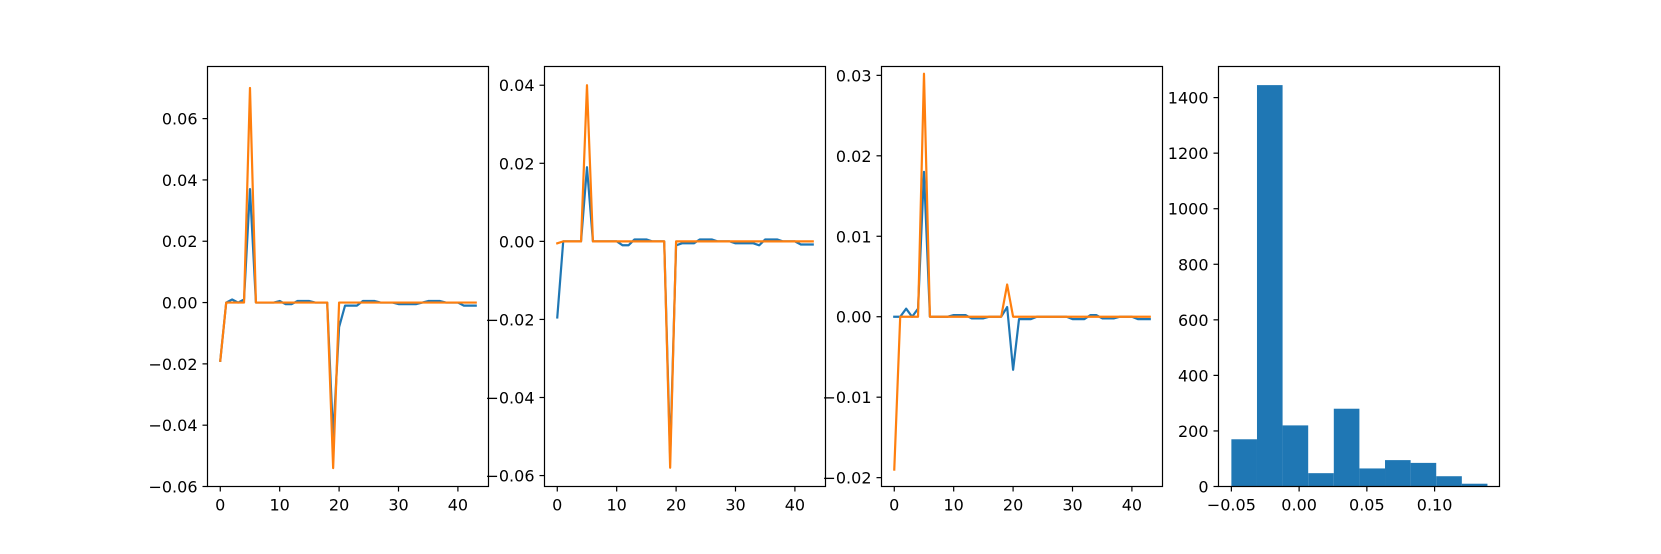  I want to click on y-tick-label: 800, so click(1193, 264).